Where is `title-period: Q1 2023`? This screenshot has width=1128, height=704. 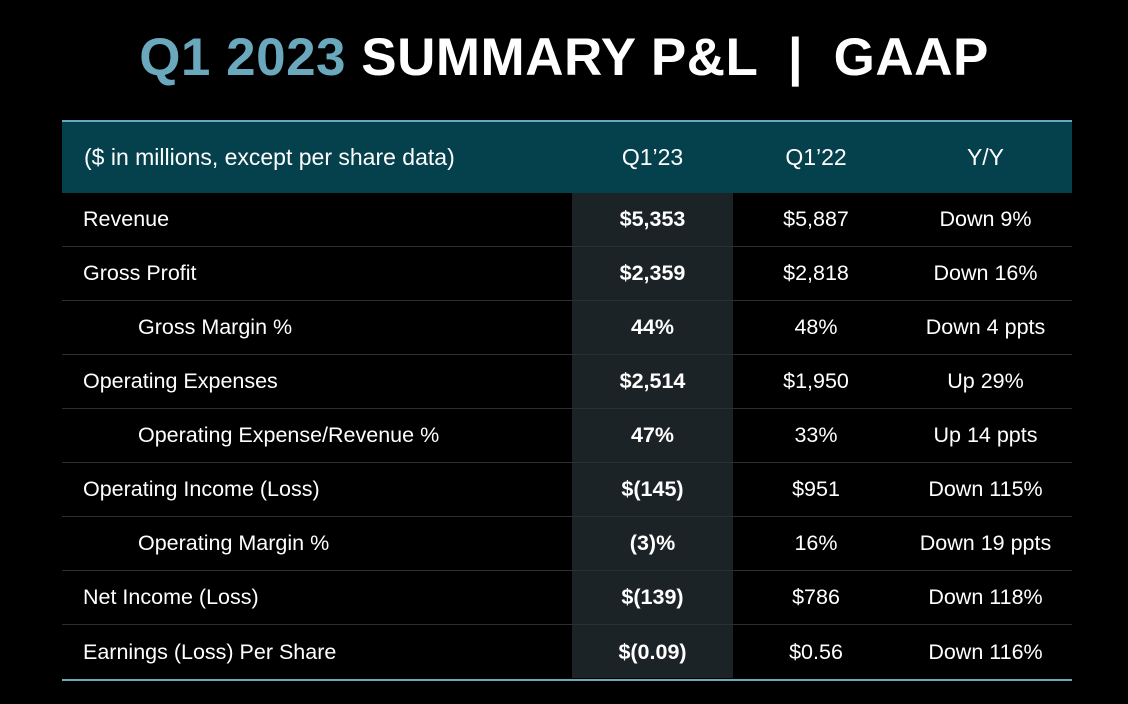
title-period: Q1 2023 is located at coordinates (243, 57).